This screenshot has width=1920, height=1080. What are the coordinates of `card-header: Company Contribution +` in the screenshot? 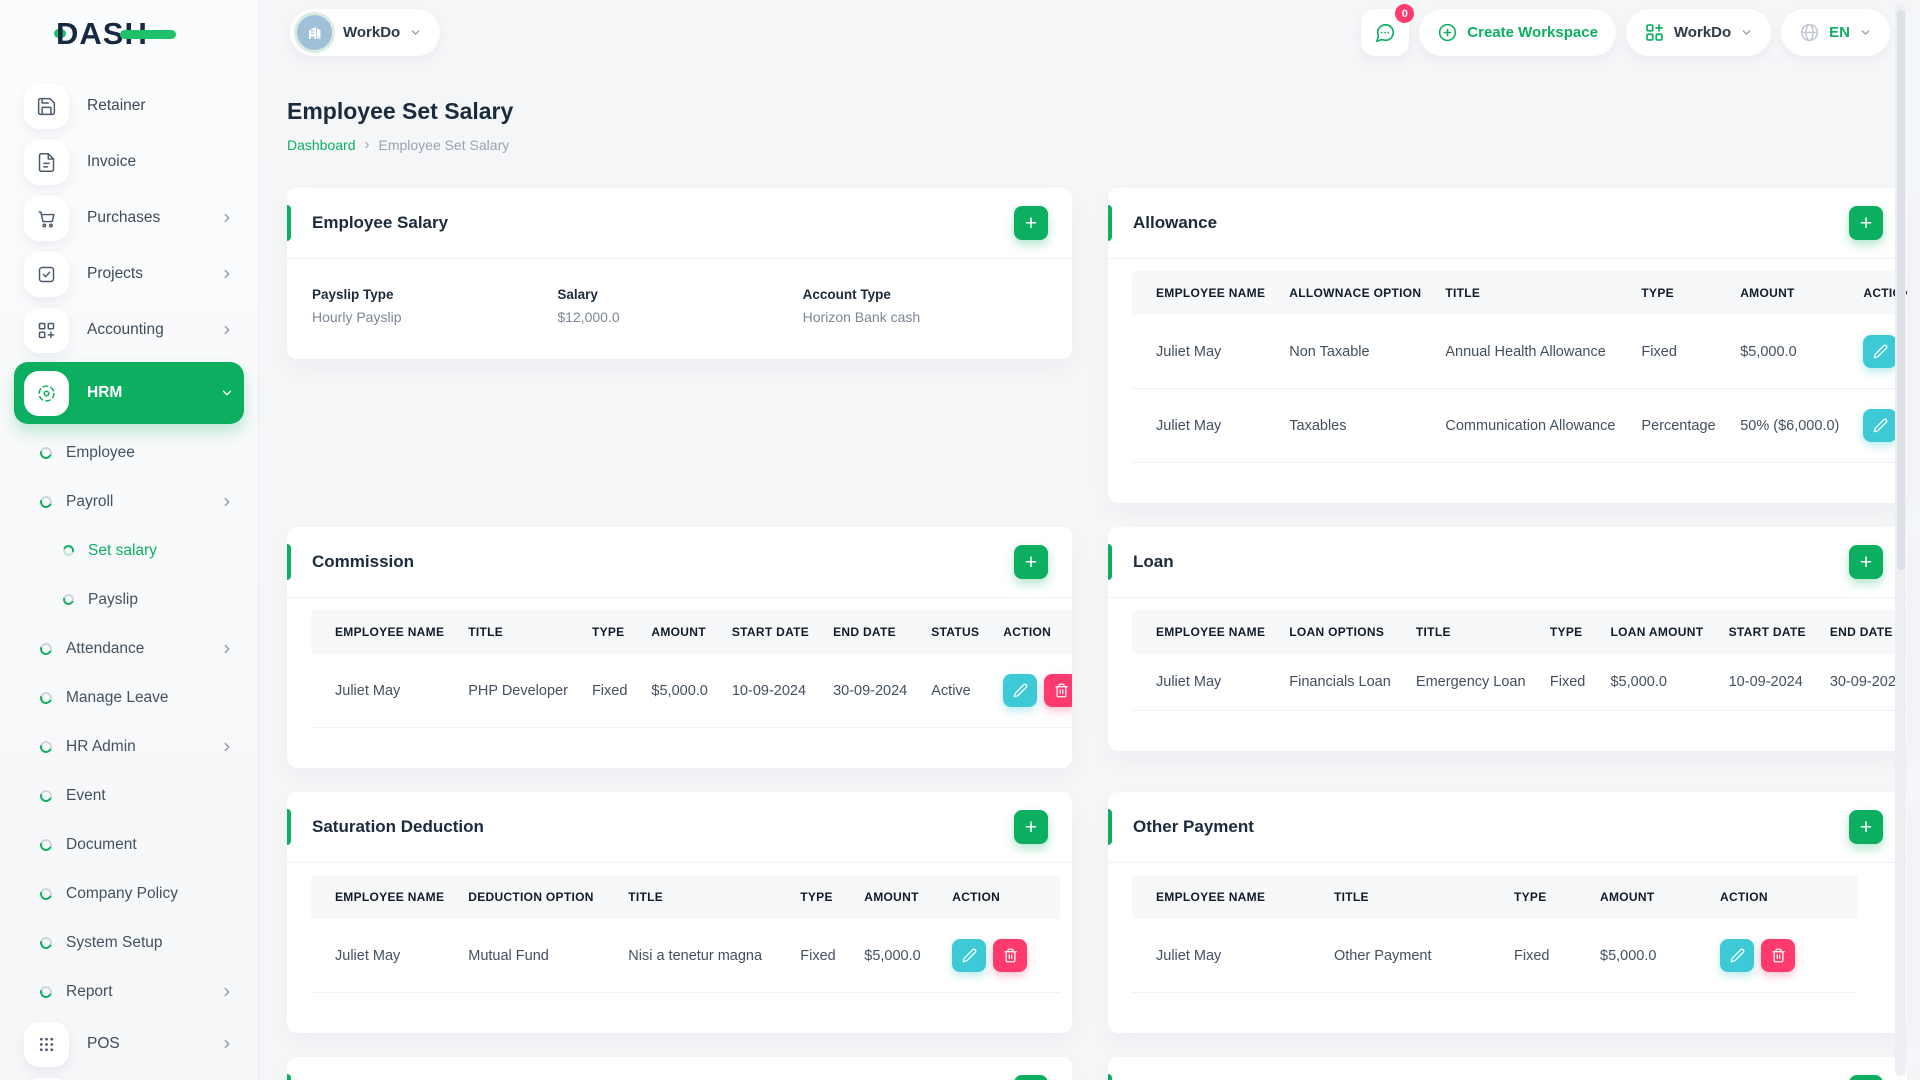 It's located at (1507, 1068).